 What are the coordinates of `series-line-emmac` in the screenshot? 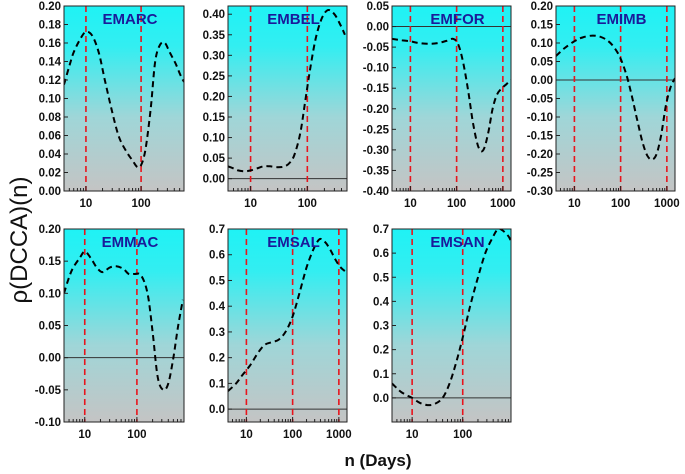 It's located at (124, 321).